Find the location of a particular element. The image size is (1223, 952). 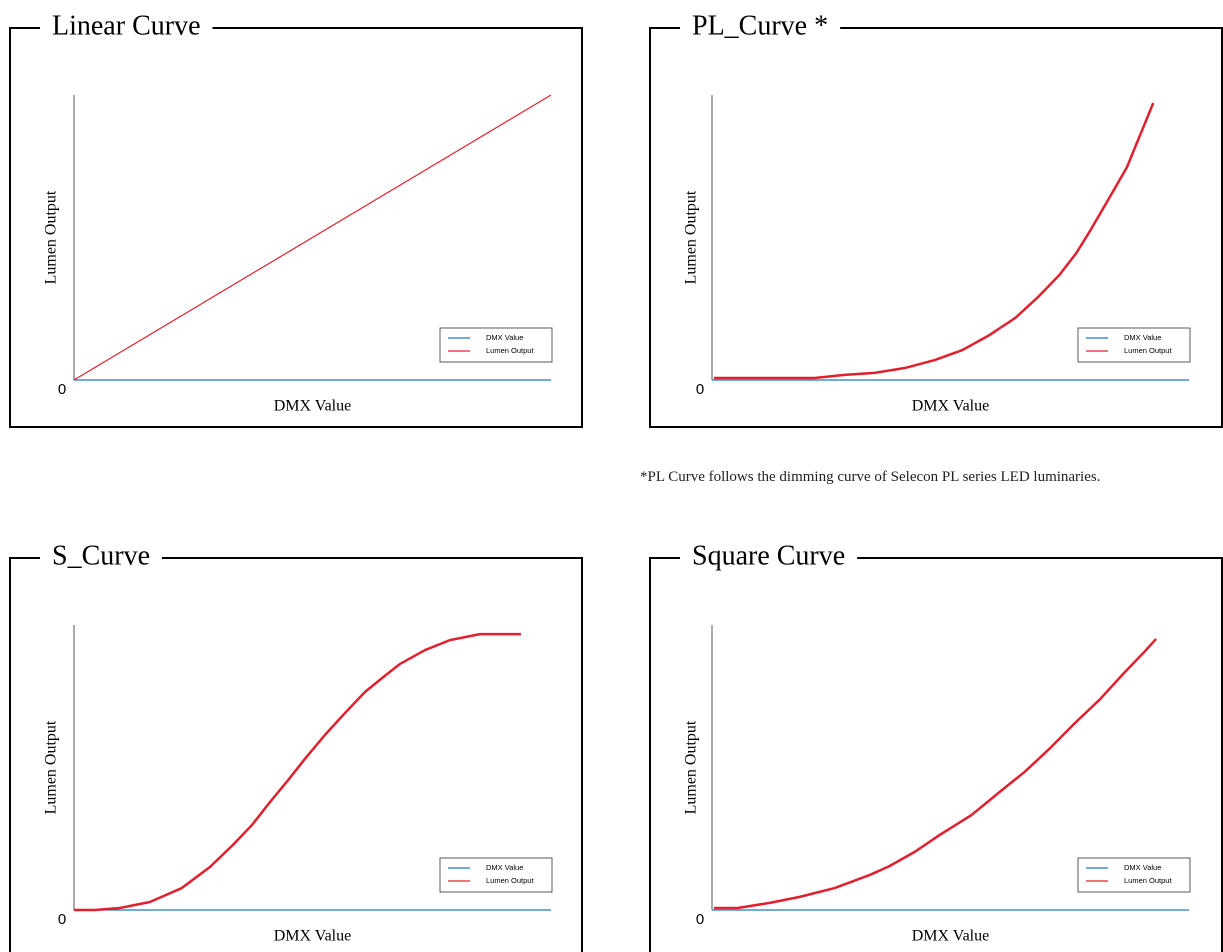

chart-title: PL_Curve * is located at coordinates (760, 25).